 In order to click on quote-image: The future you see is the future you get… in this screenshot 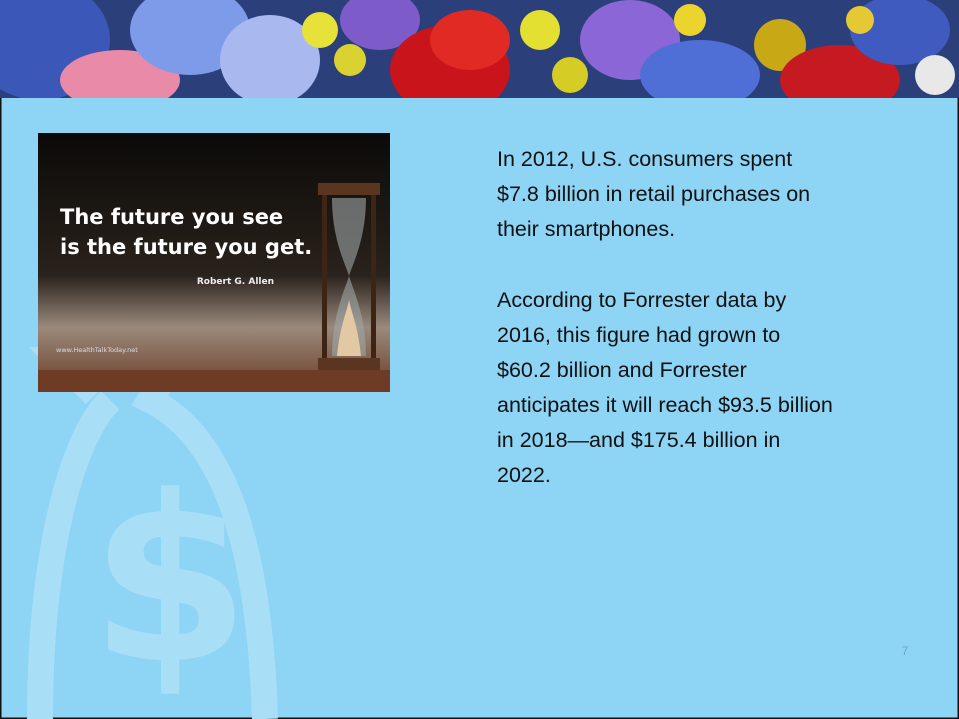, I will do `click(214, 262)`.